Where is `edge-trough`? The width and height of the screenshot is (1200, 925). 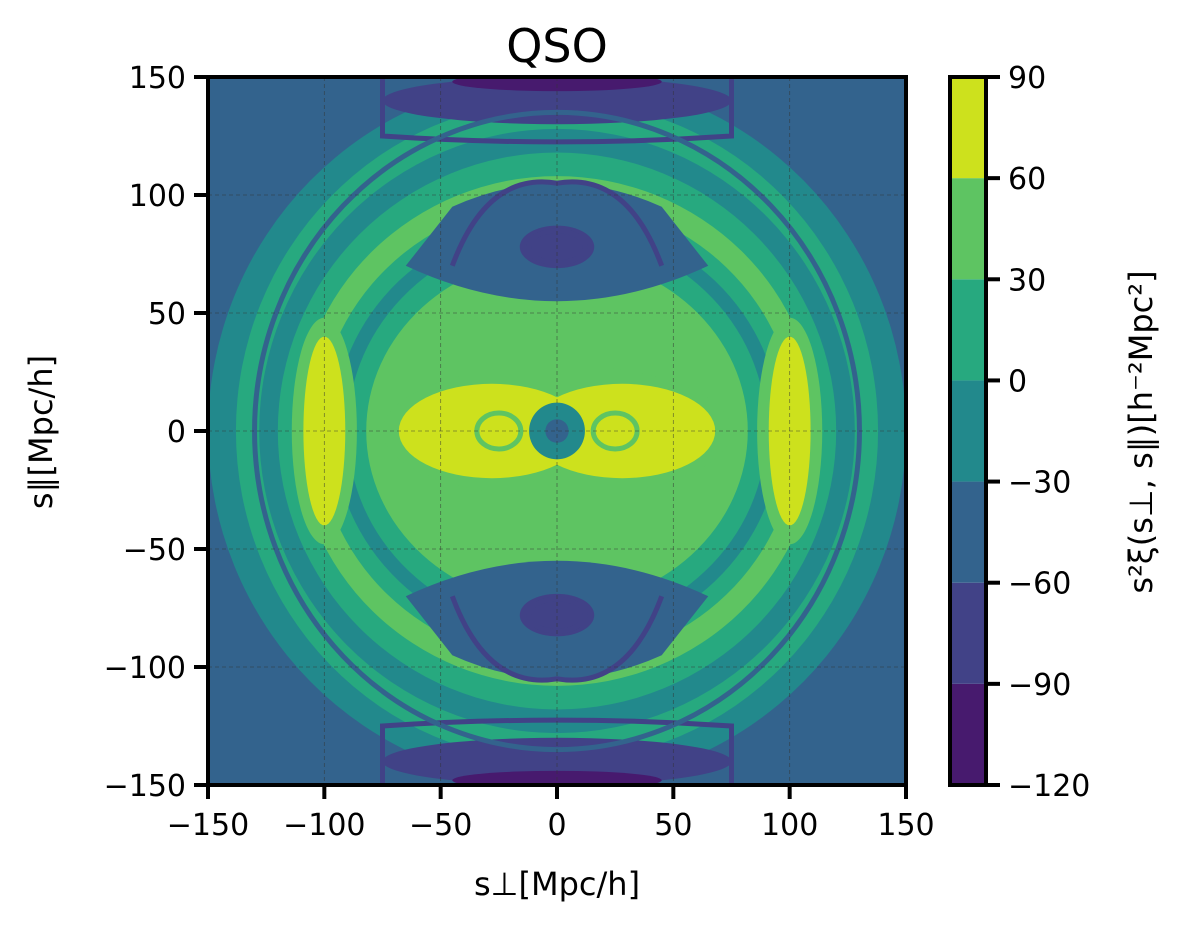
edge-trough is located at coordinates (557, 761).